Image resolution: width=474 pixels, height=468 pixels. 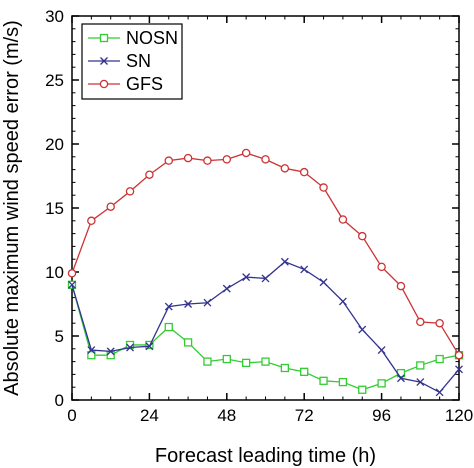 What do you see at coordinates (54, 208) in the screenshot?
I see `y-tick-label: 15` at bounding box center [54, 208].